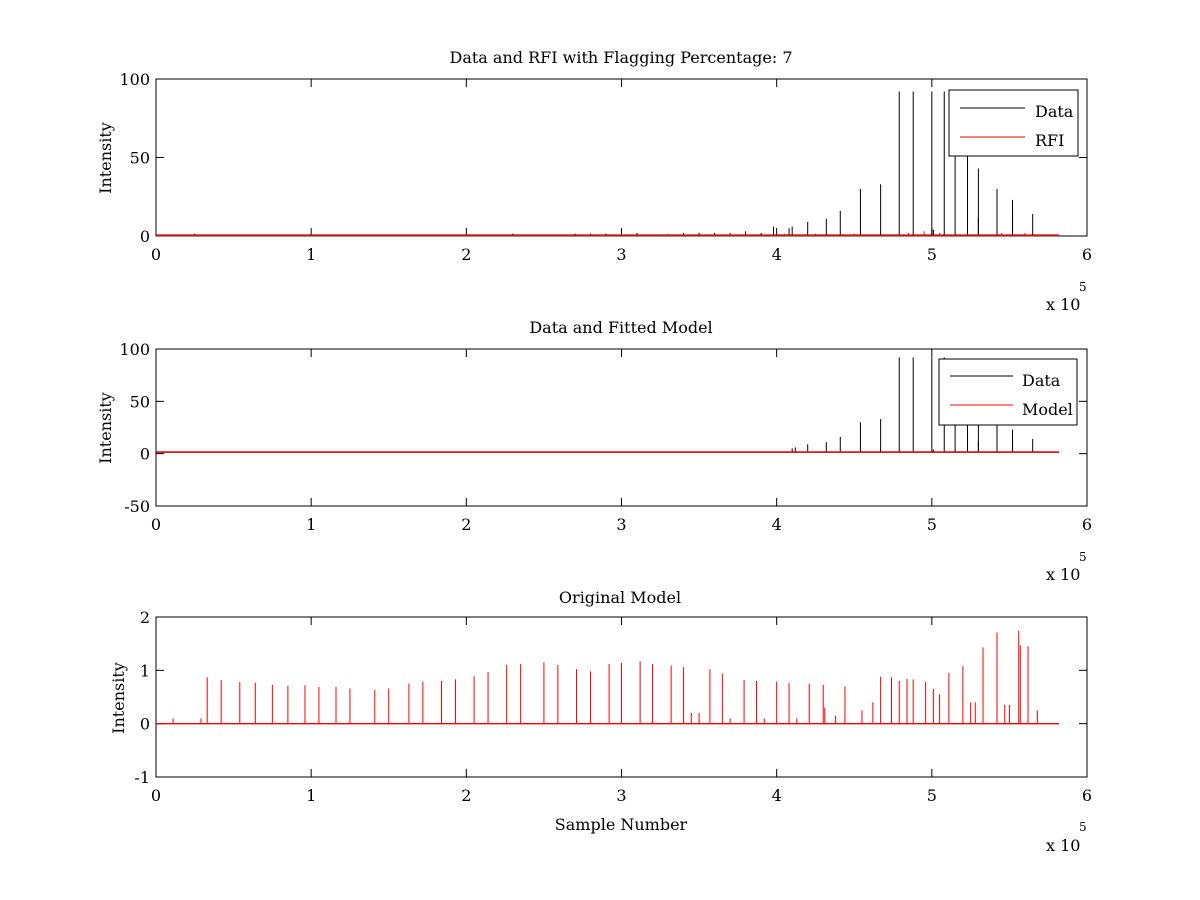 The width and height of the screenshot is (1200, 900). Describe the element at coordinates (145, 670) in the screenshot. I see `y-tick-label: 1` at that location.